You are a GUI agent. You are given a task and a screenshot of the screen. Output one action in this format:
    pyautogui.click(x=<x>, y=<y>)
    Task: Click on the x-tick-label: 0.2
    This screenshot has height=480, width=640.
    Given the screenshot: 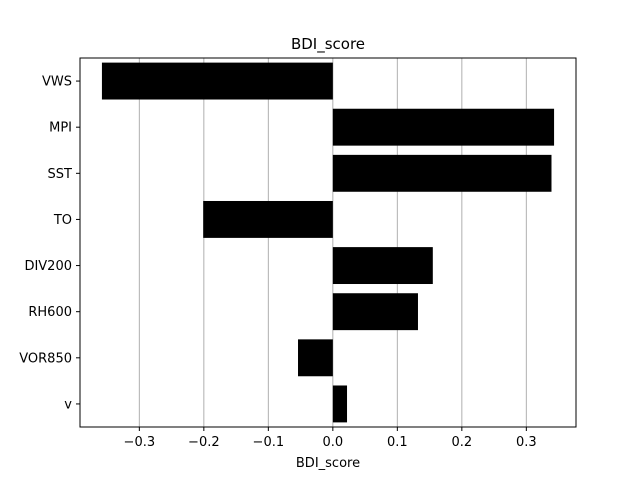 What is the action you would take?
    pyautogui.click(x=461, y=442)
    